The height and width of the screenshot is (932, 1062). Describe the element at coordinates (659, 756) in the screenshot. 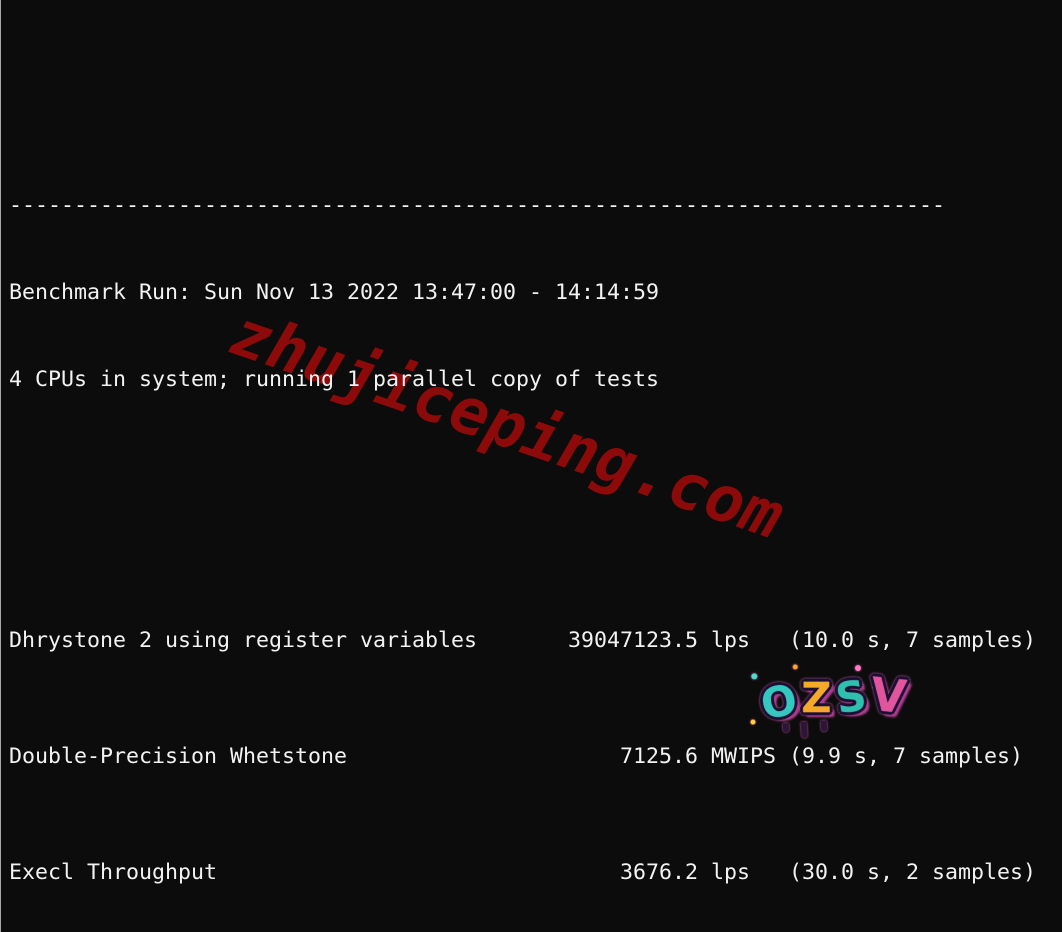

I see `benchmark-value: 7125.6` at that location.